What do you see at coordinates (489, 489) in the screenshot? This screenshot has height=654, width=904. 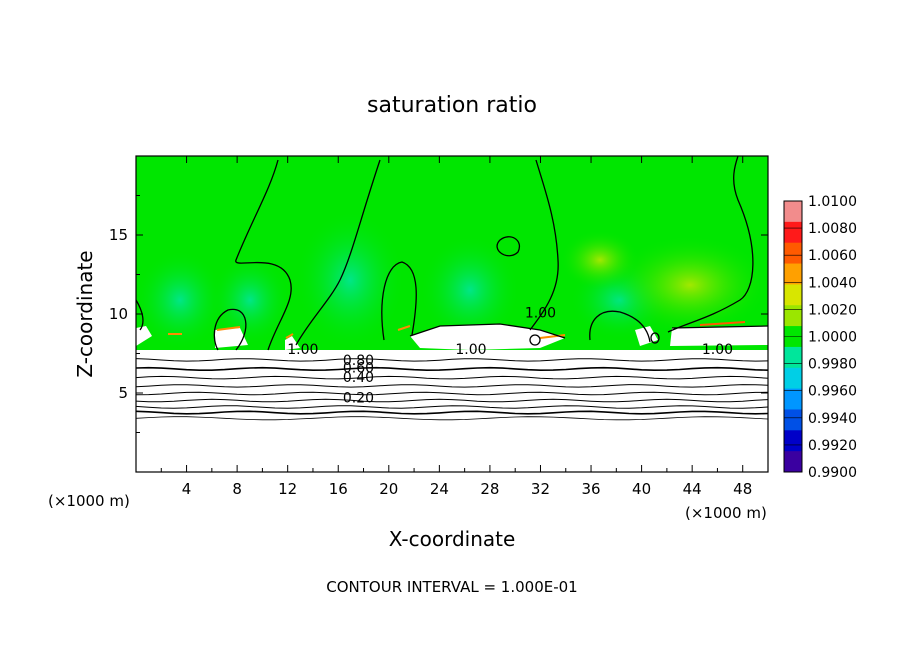 I see `x-tick-label: 28` at bounding box center [489, 489].